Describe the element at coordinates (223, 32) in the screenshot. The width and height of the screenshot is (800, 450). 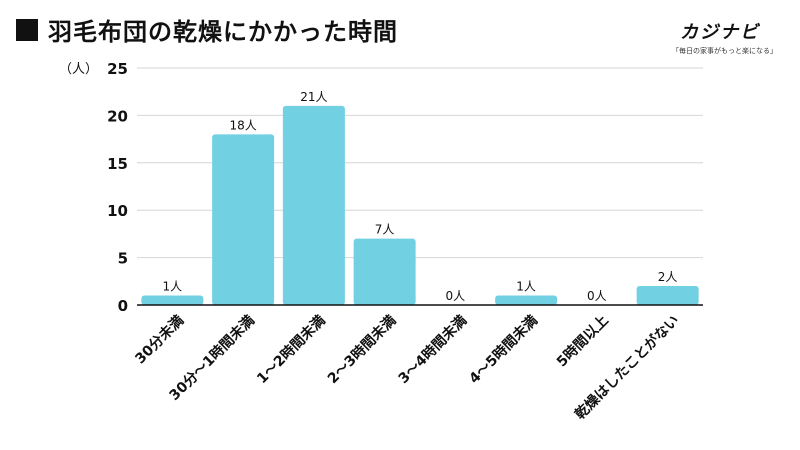
I see `chart-title: 羽毛布団の乾燥にかかった時間` at that location.